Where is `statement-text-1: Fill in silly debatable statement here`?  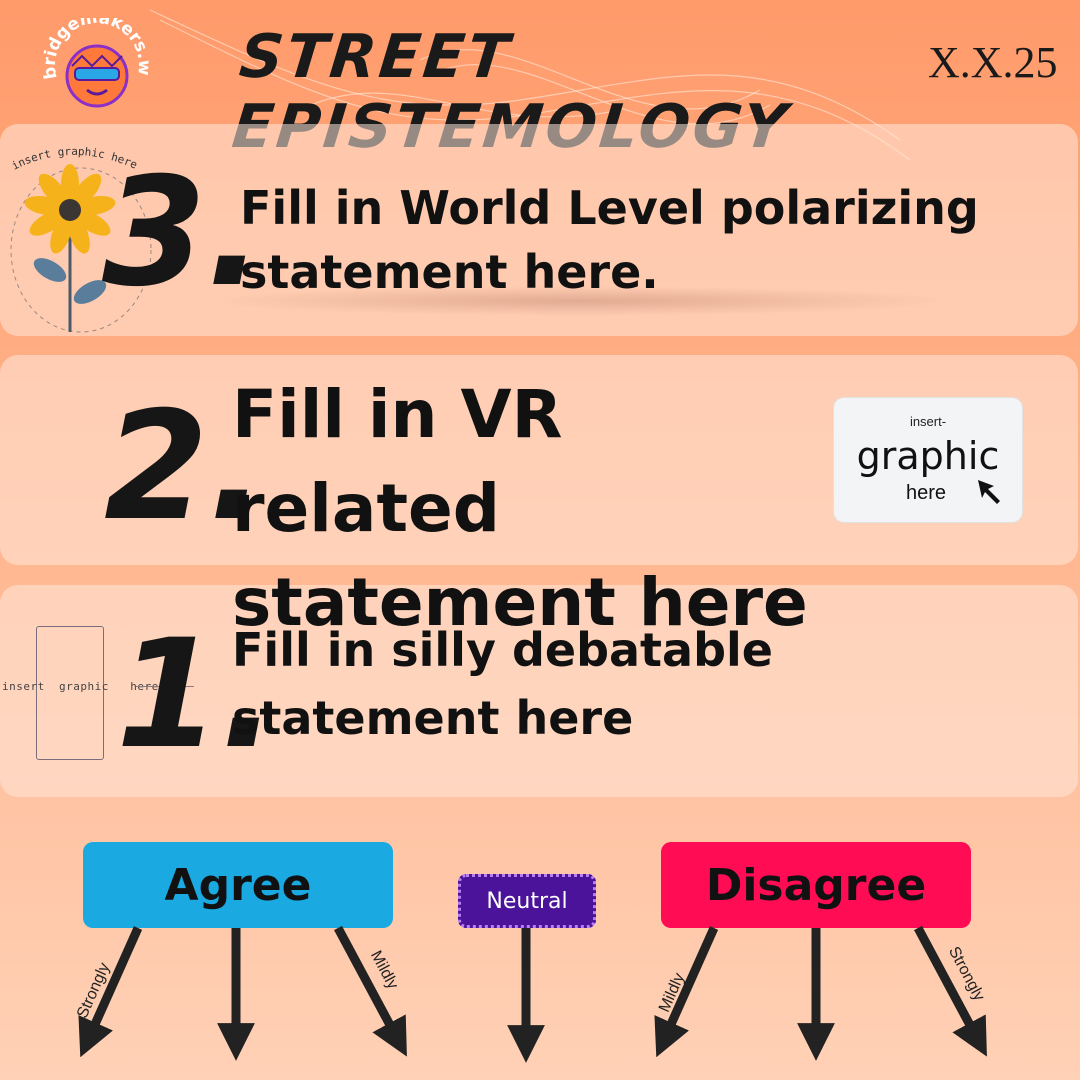
statement-text-1: Fill in silly debatable statement here is located at coordinates (502, 684).